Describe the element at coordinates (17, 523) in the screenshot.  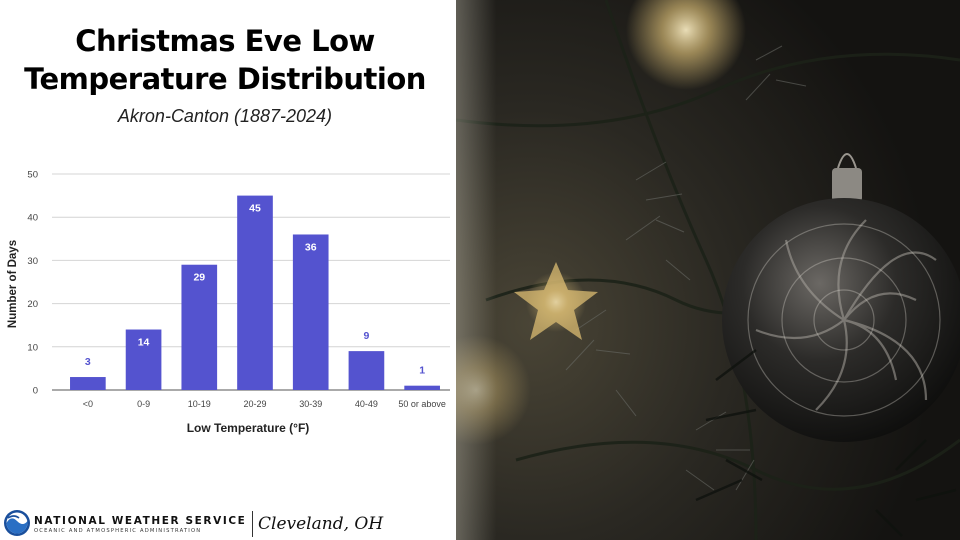
I see `noaa-logo-icon` at that location.